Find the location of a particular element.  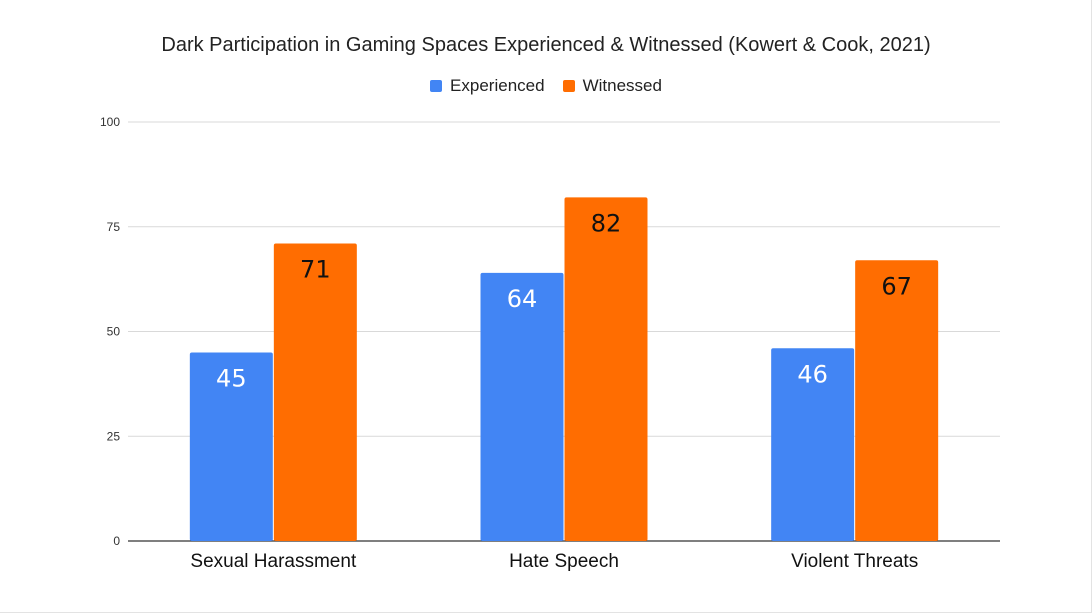

legend: Experienced Witnessed is located at coordinates (546, 86).